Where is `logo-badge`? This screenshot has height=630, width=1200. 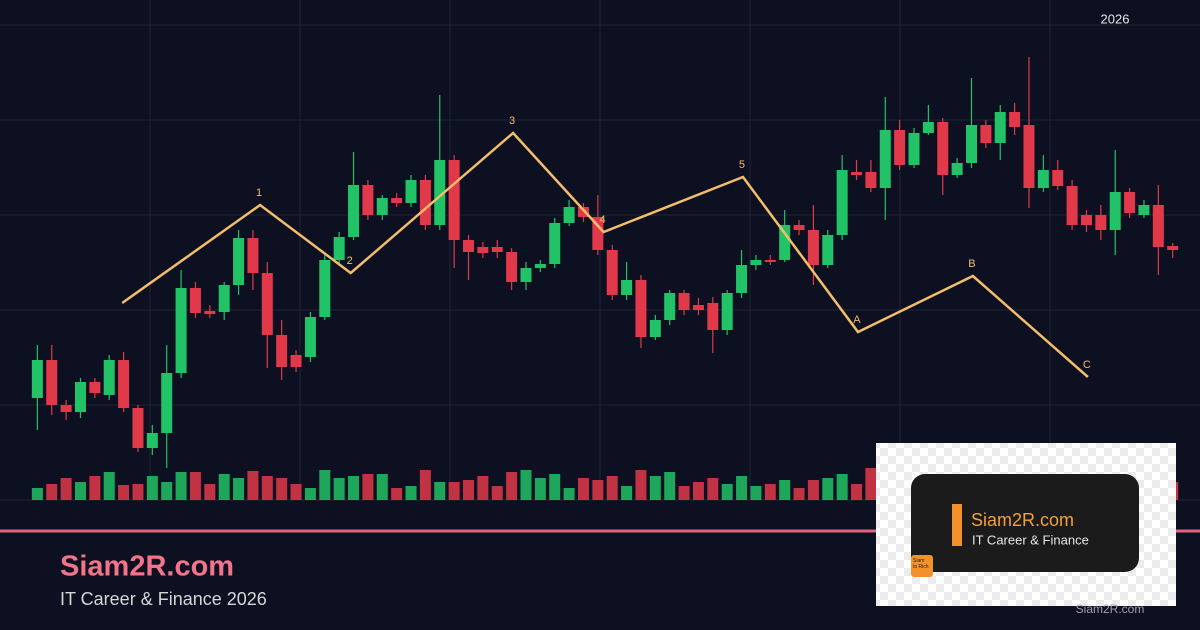
logo-badge is located at coordinates (922, 566).